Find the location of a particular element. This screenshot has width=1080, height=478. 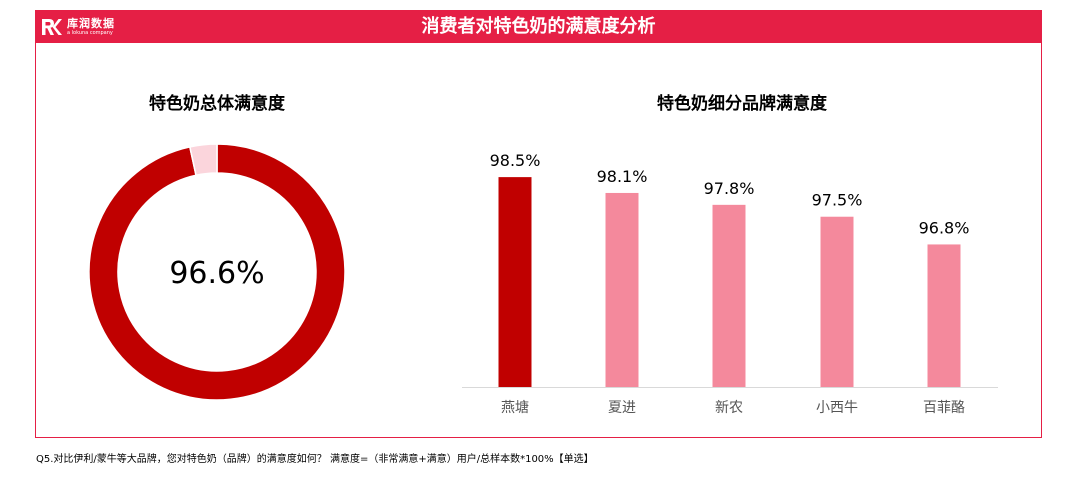

bar-data-label-2: 97.8% is located at coordinates (729, 188).